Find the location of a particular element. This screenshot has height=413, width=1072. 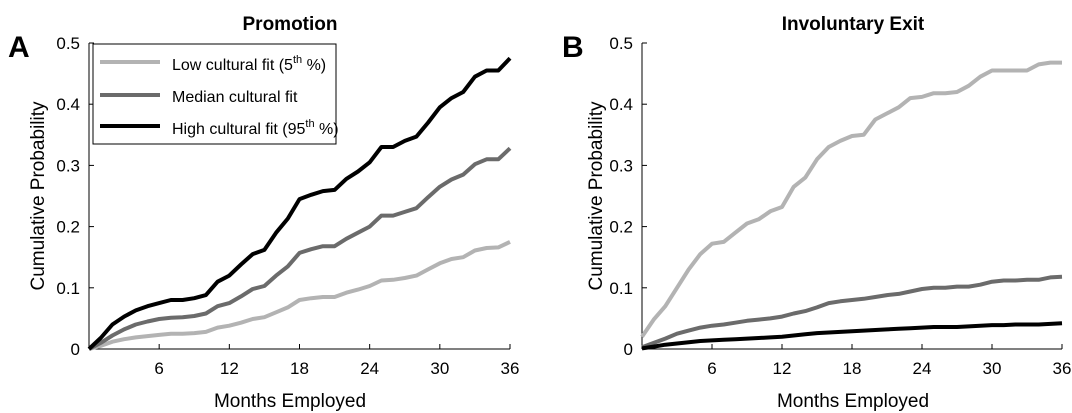

series-line-median-fit is located at coordinates (852, 312).